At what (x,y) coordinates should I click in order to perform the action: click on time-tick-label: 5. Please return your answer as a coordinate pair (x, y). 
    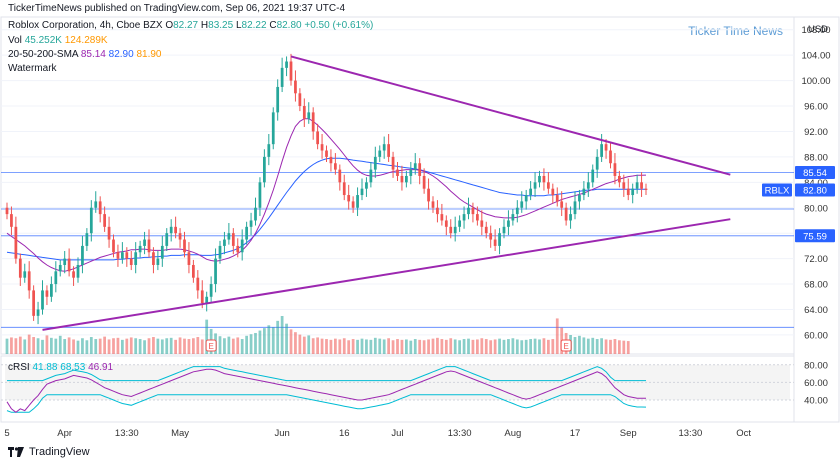
    Looking at the image, I should click on (6, 433).